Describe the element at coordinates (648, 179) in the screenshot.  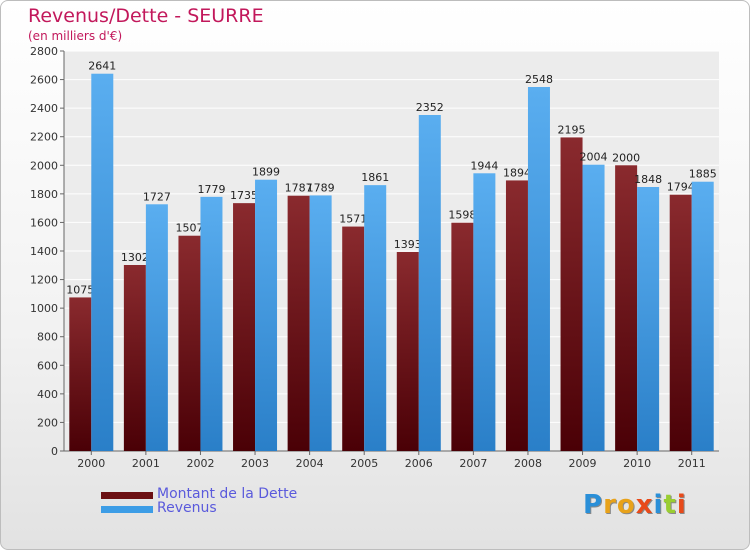
I see `data-label-revenus: 1848` at that location.